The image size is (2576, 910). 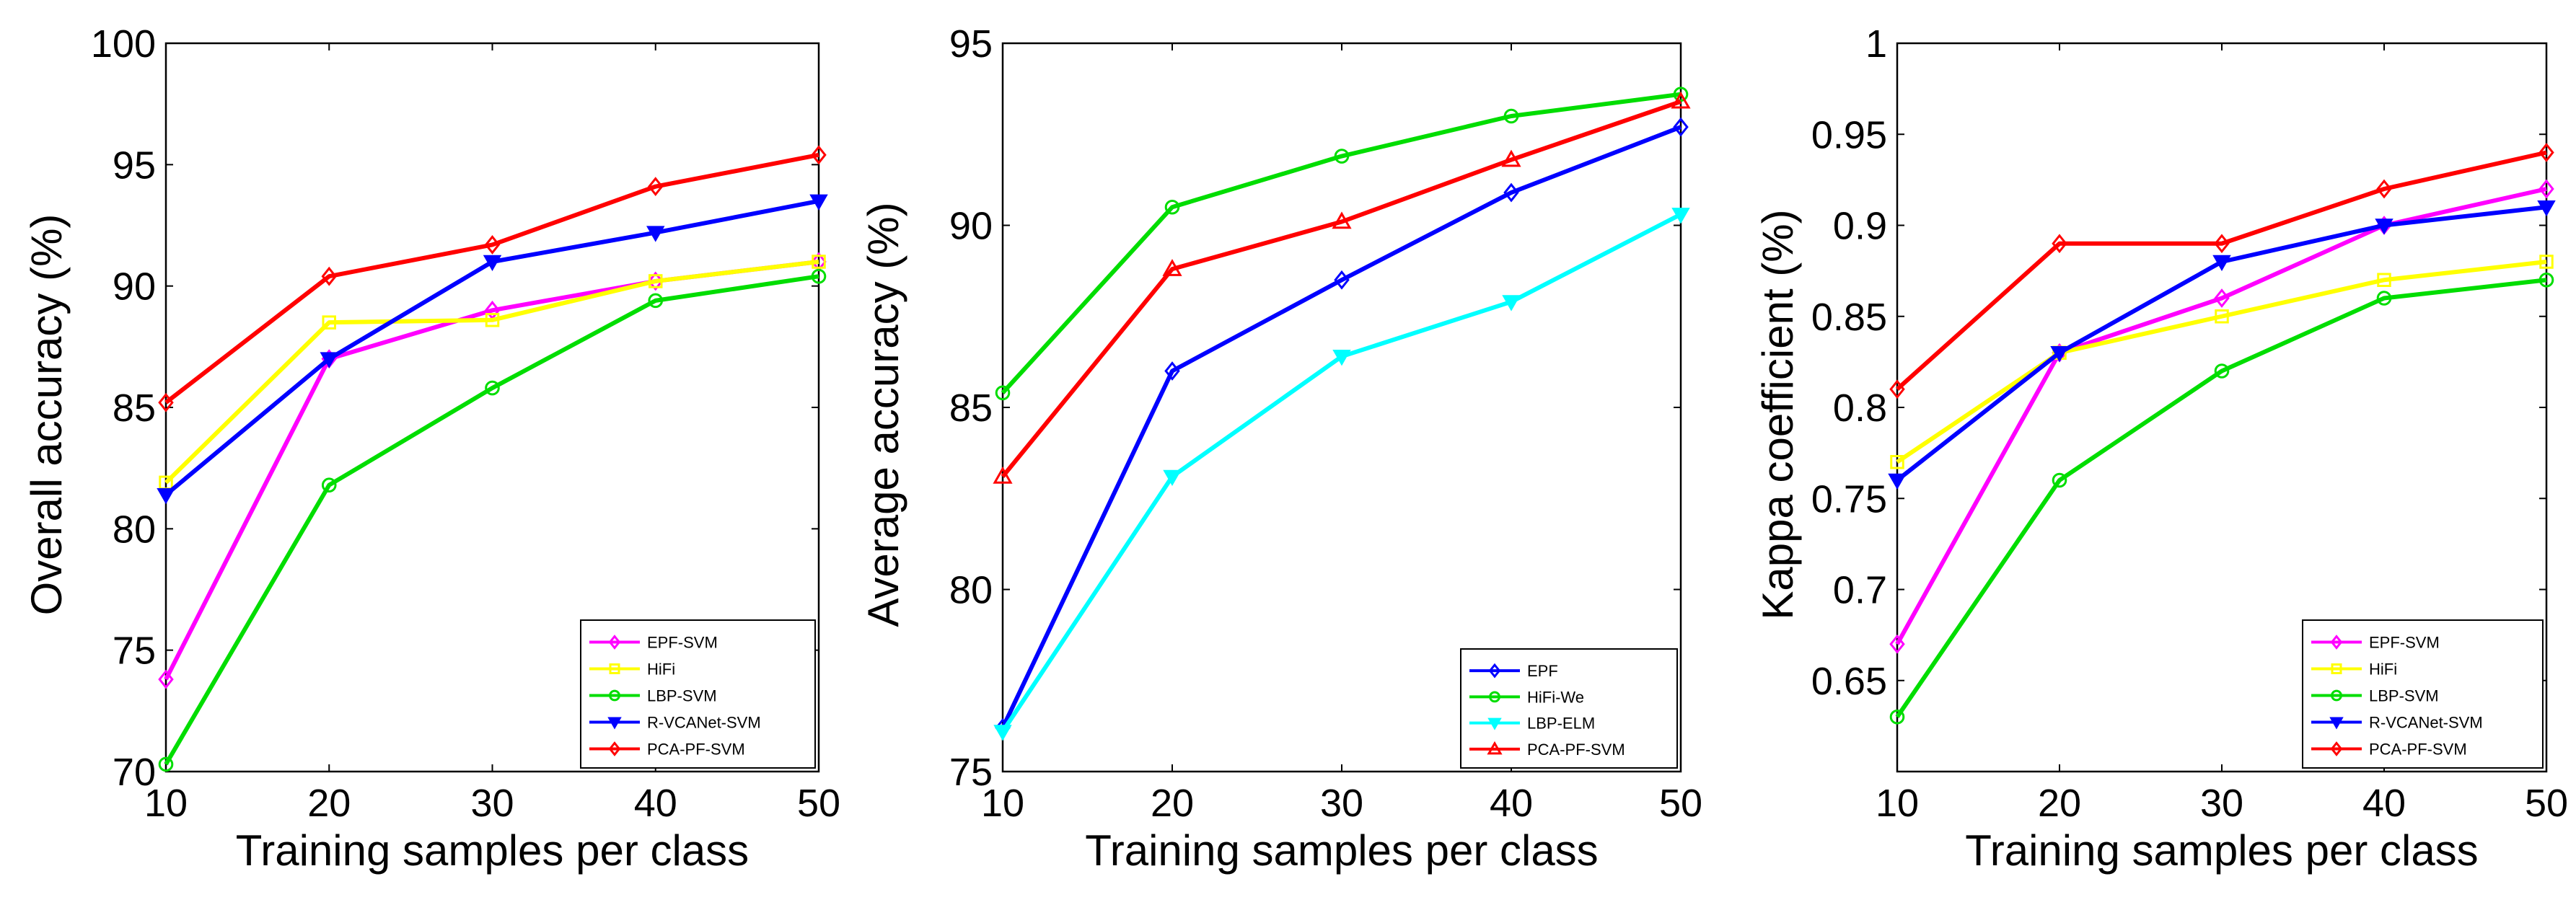 I want to click on legend-label: HiFi-We, so click(x=1555, y=697).